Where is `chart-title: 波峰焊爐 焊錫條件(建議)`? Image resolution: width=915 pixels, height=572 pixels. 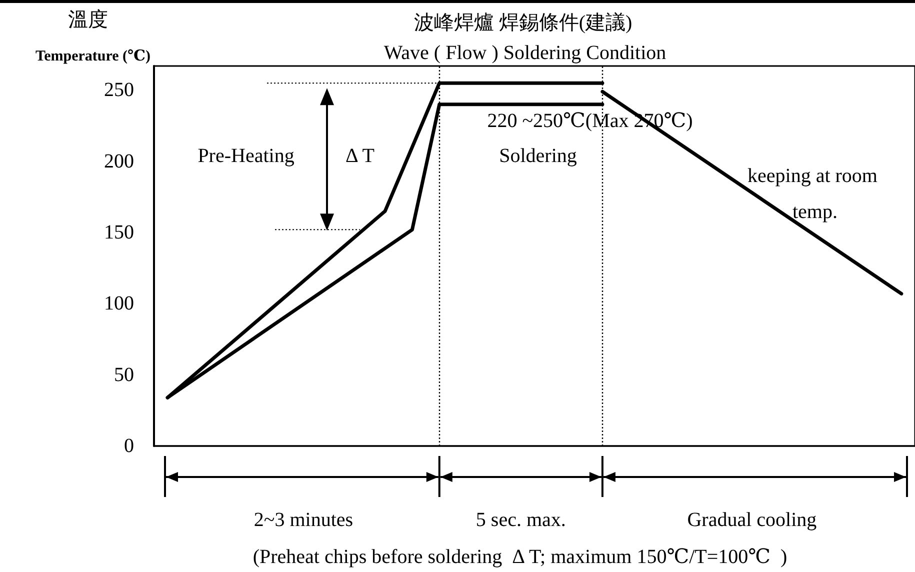
chart-title: 波峰焊爐 焊錫條件(建議) is located at coordinates (523, 23).